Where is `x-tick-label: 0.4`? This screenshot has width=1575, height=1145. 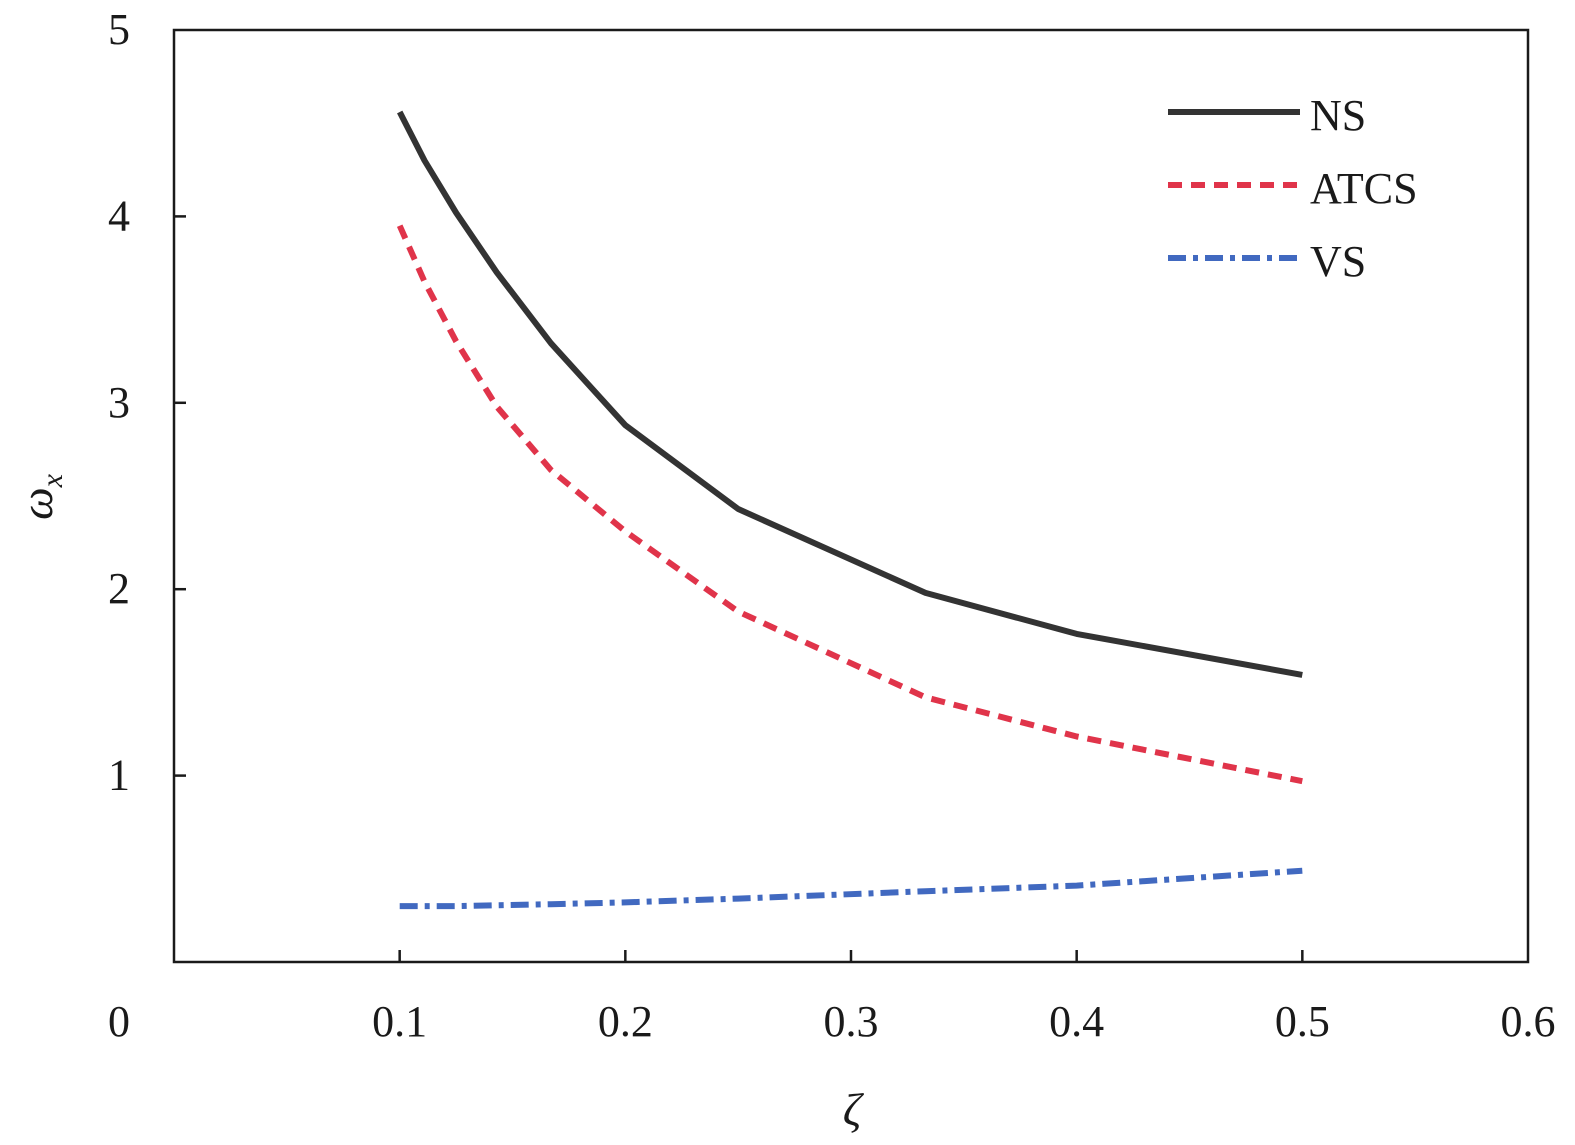
x-tick-label: 0.4 is located at coordinates (1076, 1021).